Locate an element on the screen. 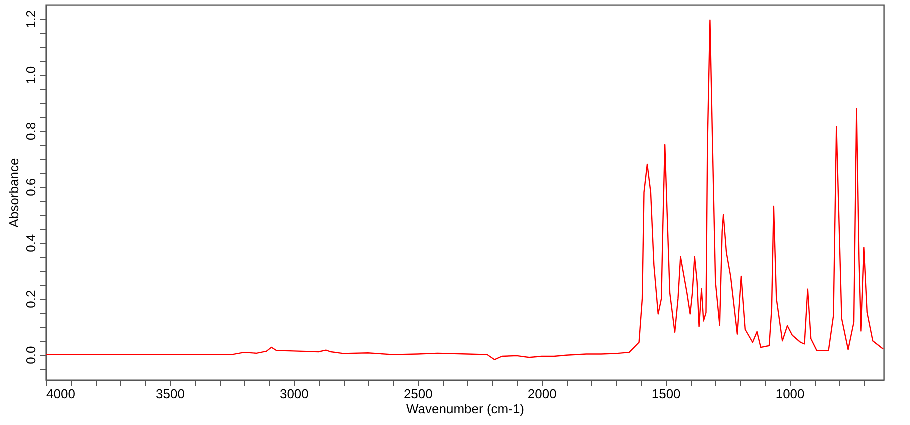 Image resolution: width=910 pixels, height=425 pixels. x-tick-label: 4000 is located at coordinates (61, 394).